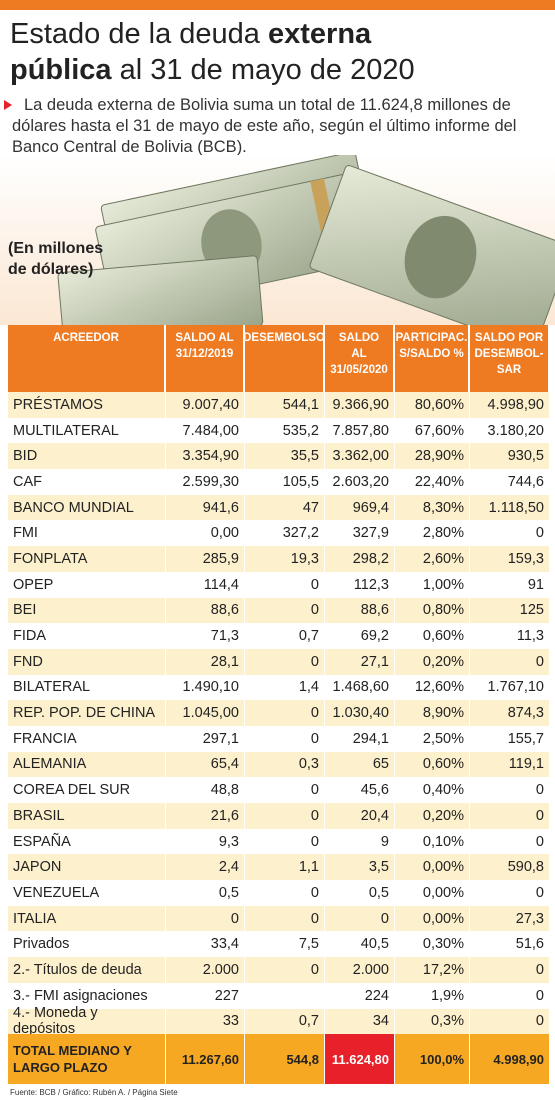 The width and height of the screenshot is (555, 1100). I want to click on cell: 7.857,80, so click(360, 430).